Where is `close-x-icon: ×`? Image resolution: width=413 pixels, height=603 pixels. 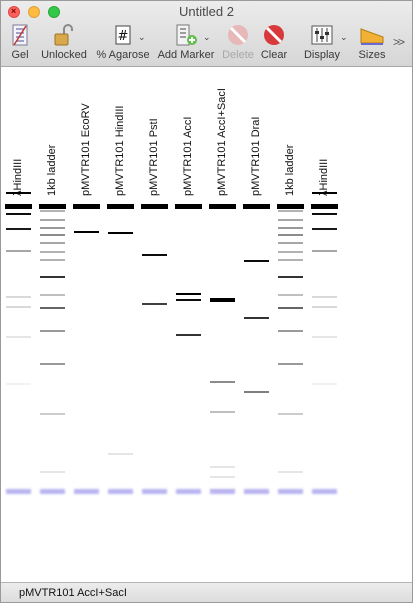 close-x-icon: × is located at coordinates (14, 11).